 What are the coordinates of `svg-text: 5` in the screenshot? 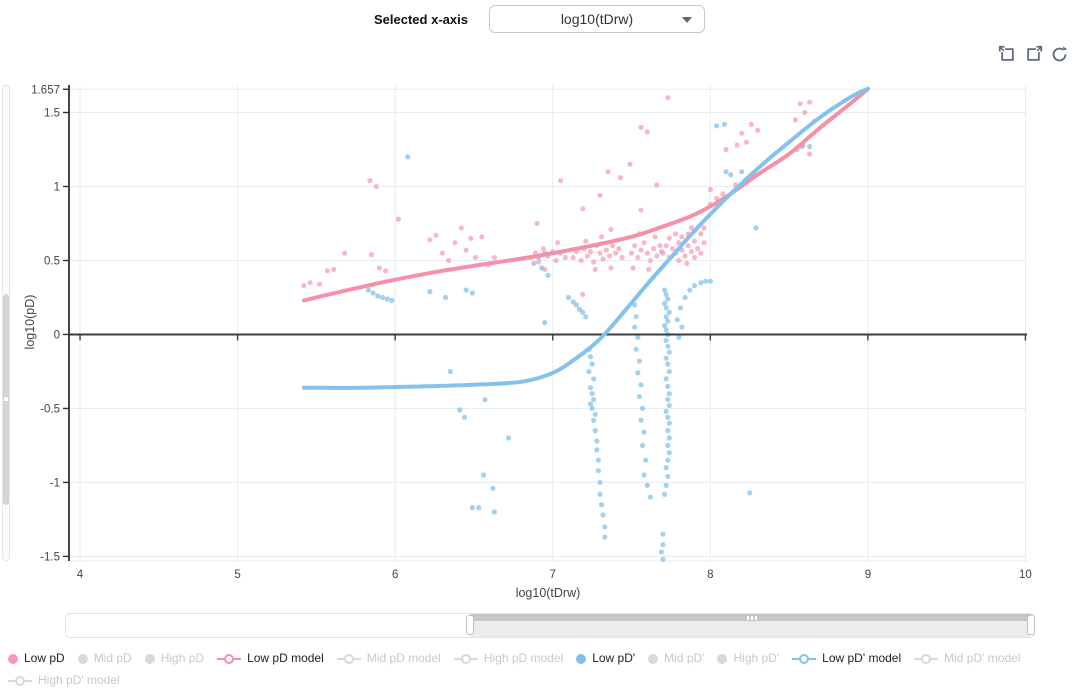 It's located at (237, 575).